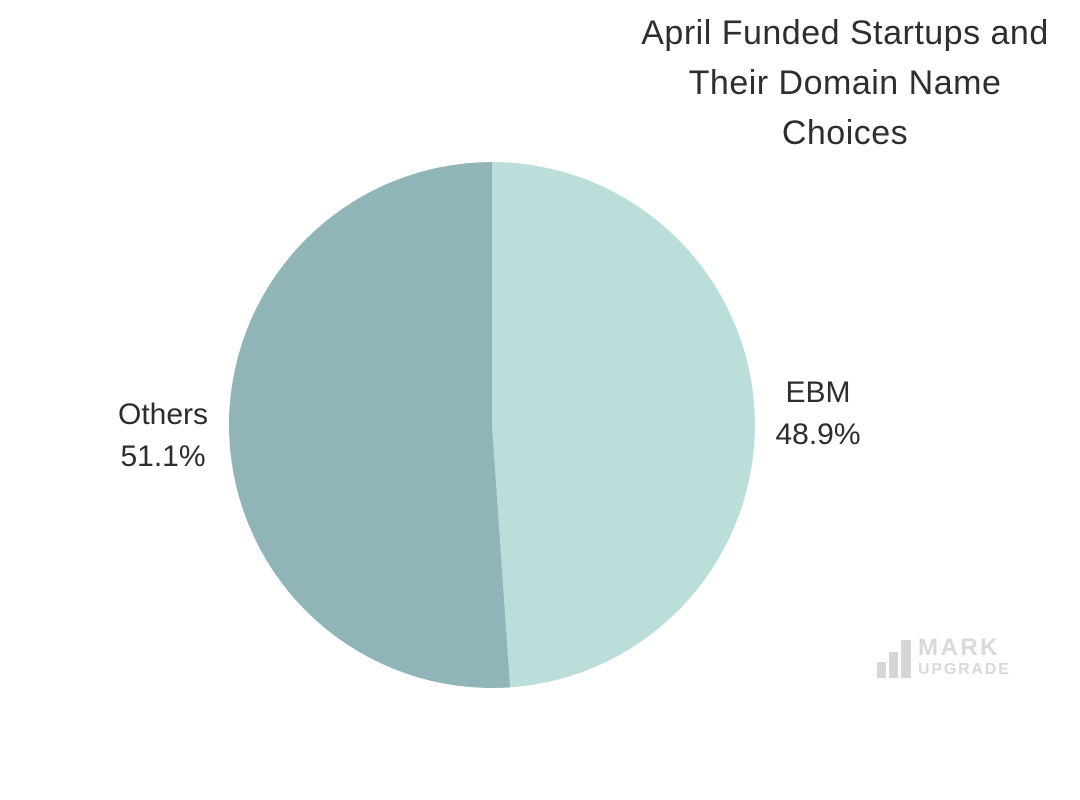 This screenshot has width=1080, height=800. I want to click on chart-title-line2: Their Domain Name, so click(845, 83).